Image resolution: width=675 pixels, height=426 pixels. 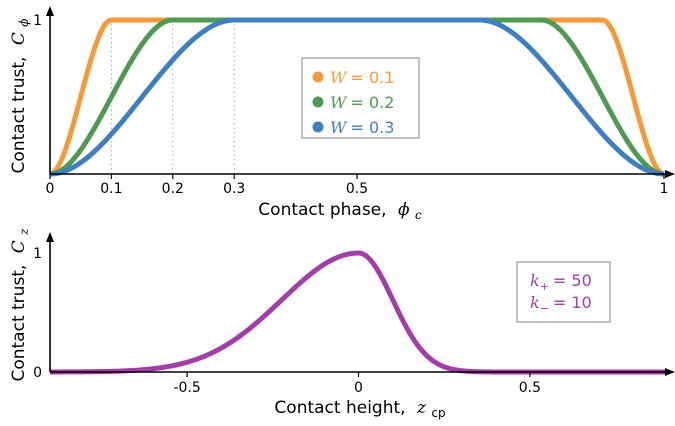 I want to click on bottom-x-tick-label: 0, so click(x=358, y=388).